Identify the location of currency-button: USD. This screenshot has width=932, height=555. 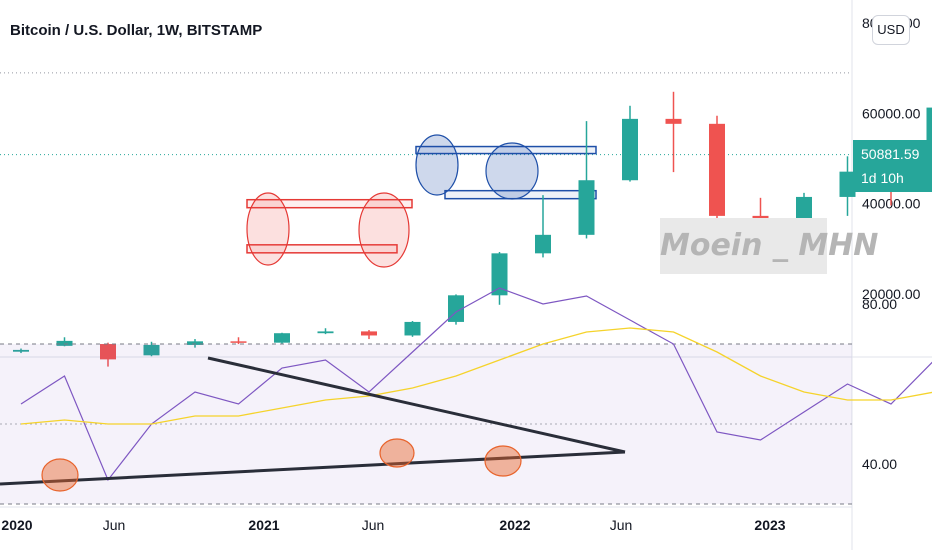
(891, 30).